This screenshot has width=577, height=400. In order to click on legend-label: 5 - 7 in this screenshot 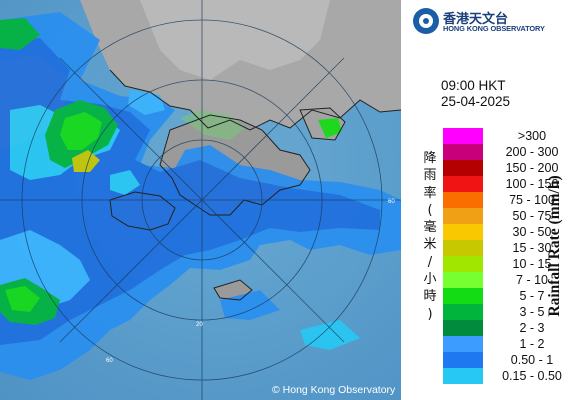, I will do `click(532, 296)`.